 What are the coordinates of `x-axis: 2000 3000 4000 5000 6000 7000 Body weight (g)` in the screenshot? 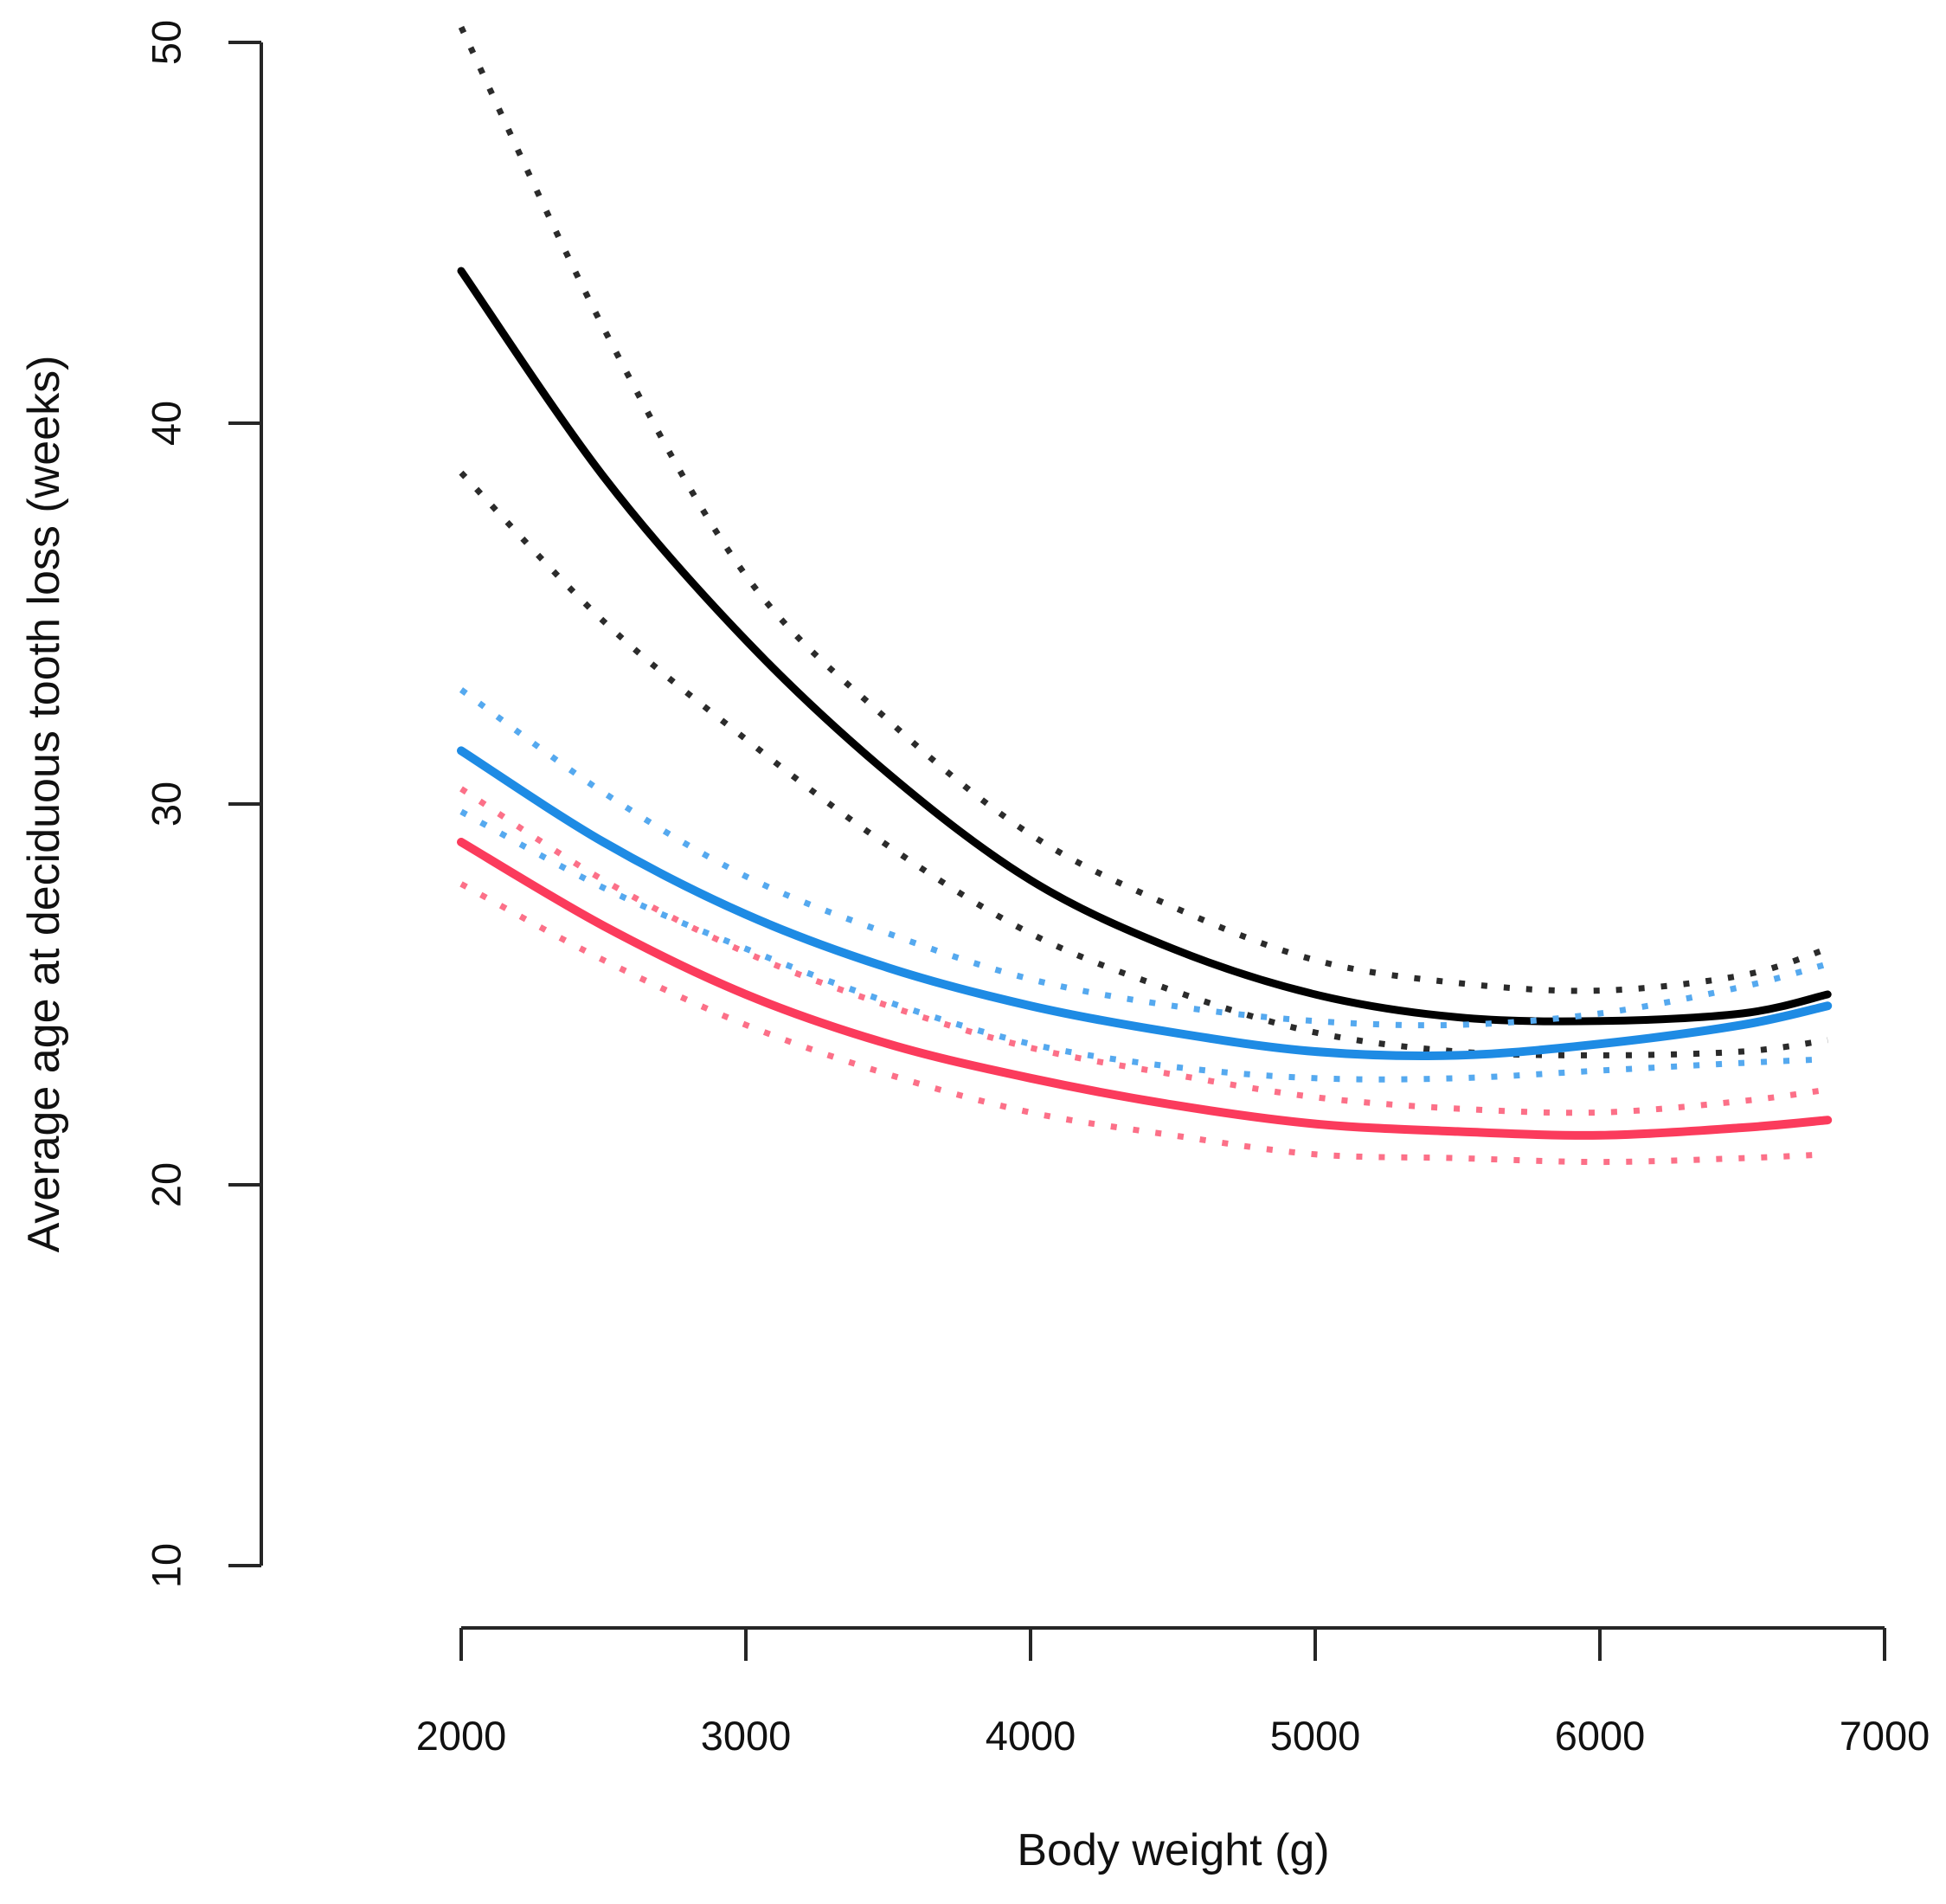 It's located at (1173, 1750).